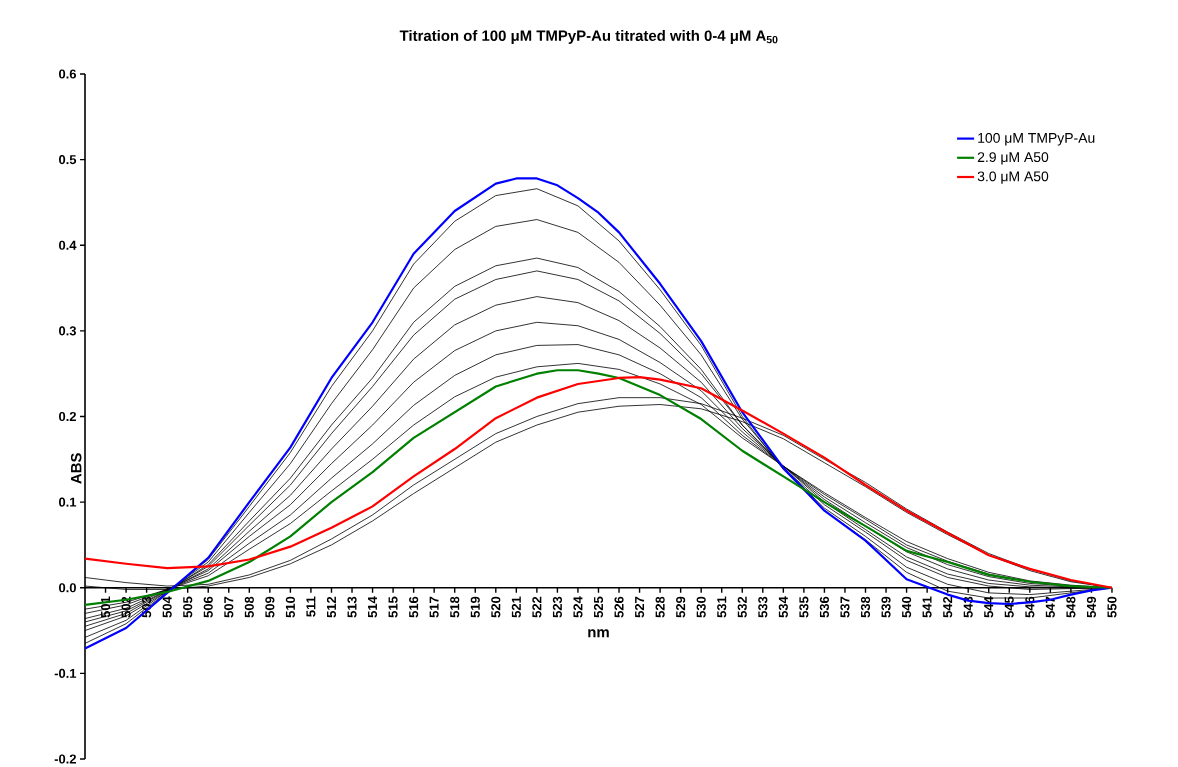 The width and height of the screenshot is (1178, 767). I want to click on y-tick-label: 0.4, so click(68, 245).